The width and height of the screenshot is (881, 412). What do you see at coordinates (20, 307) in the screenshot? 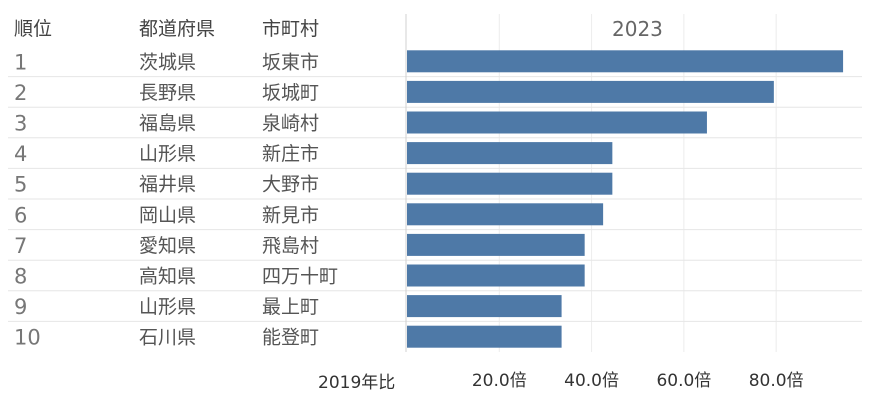
I see `rank-cell: 9` at bounding box center [20, 307].